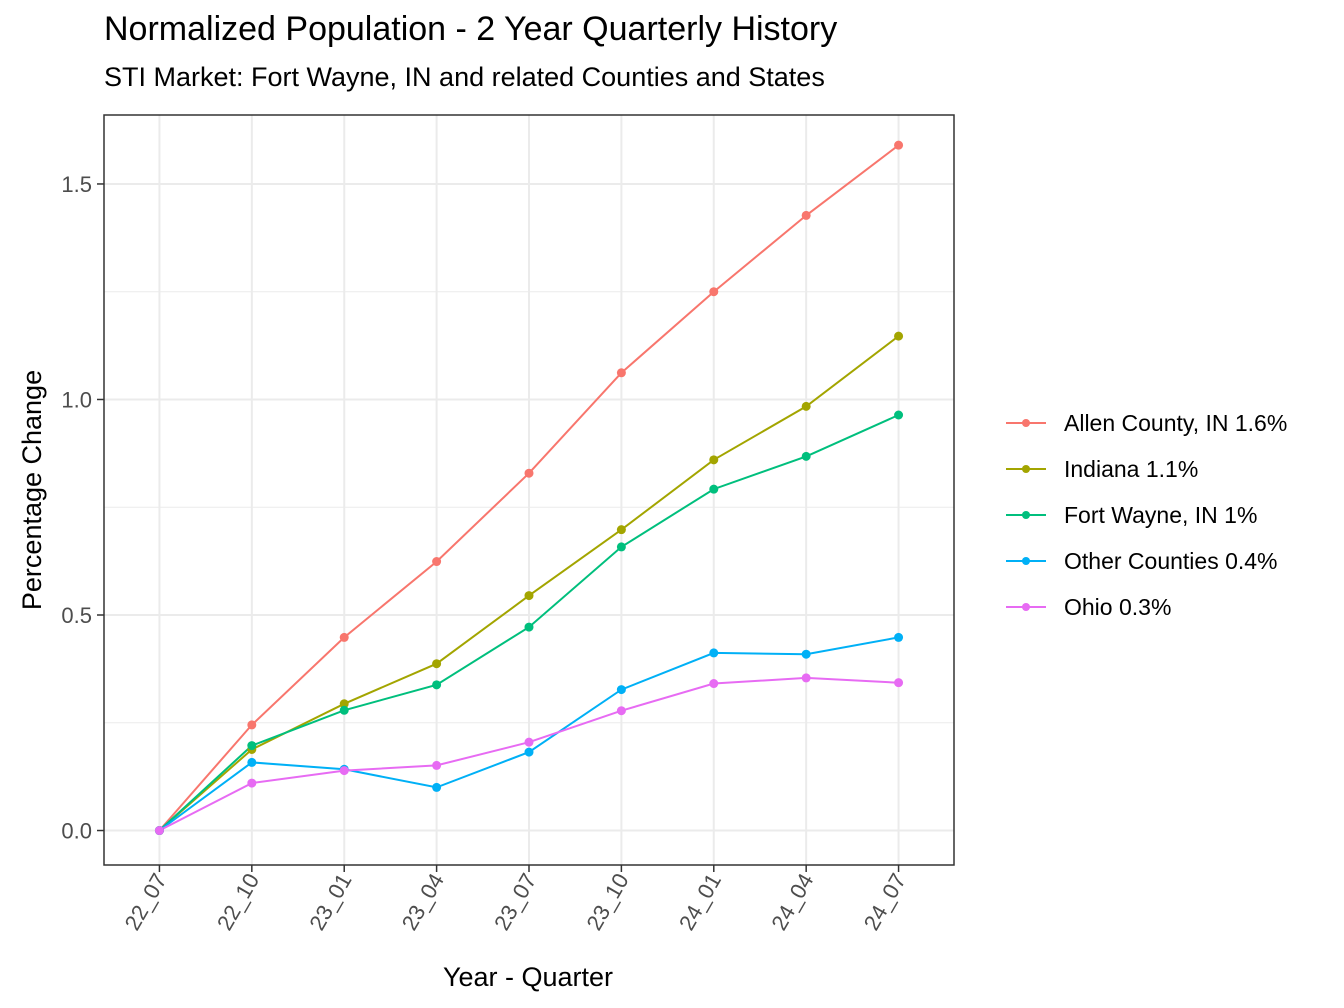  I want to click on legend-item: Fort Wayne, IN 1%, so click(1145, 515).